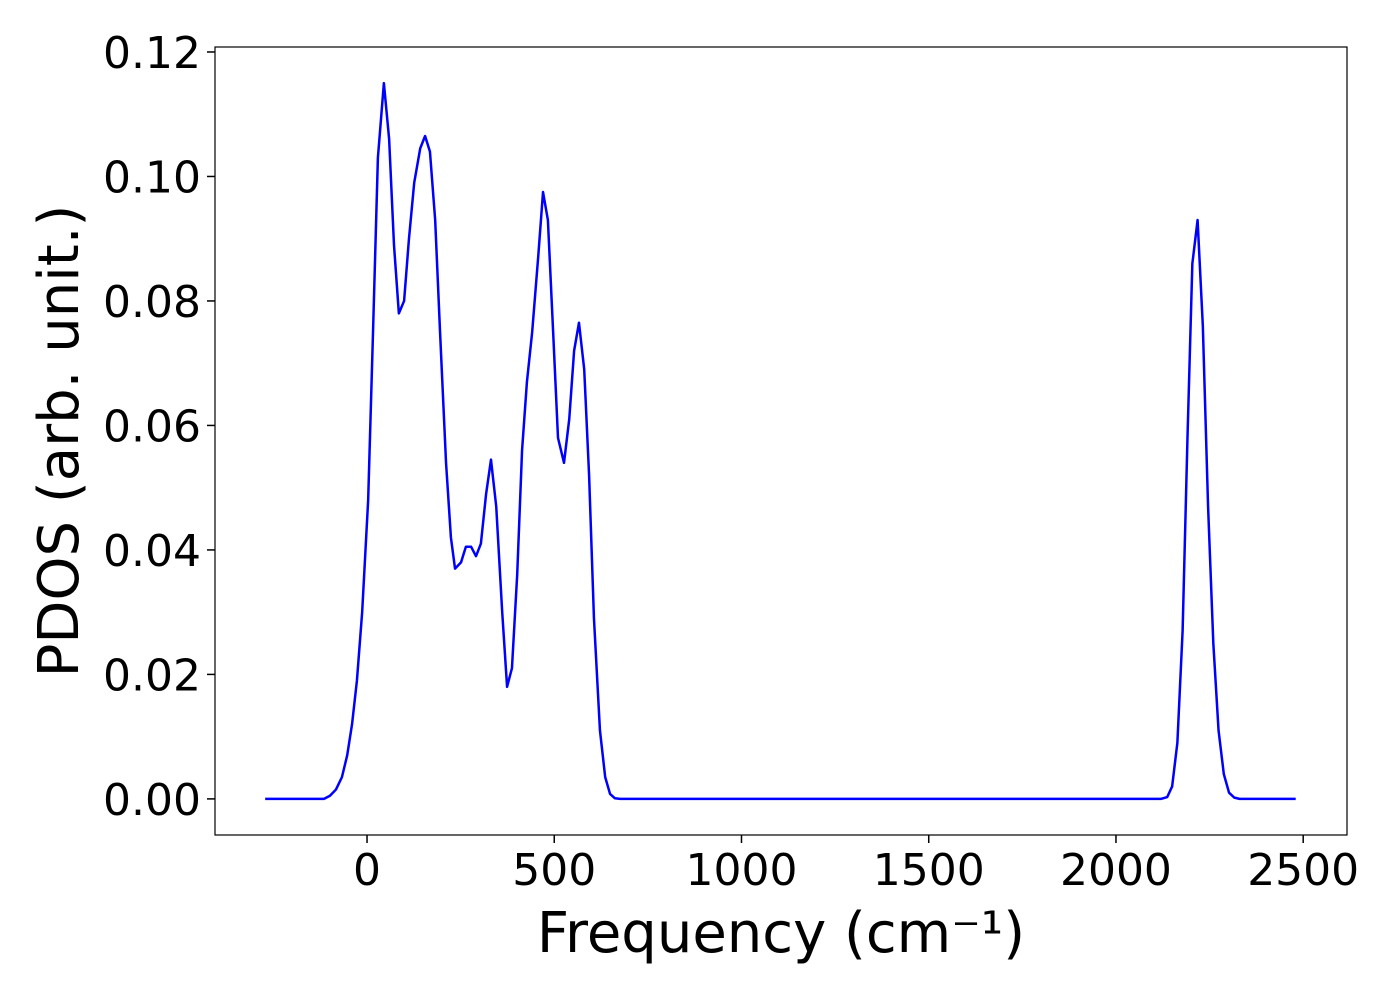 The image size is (1400, 1000). I want to click on x-tick-label: 500, so click(554, 870).